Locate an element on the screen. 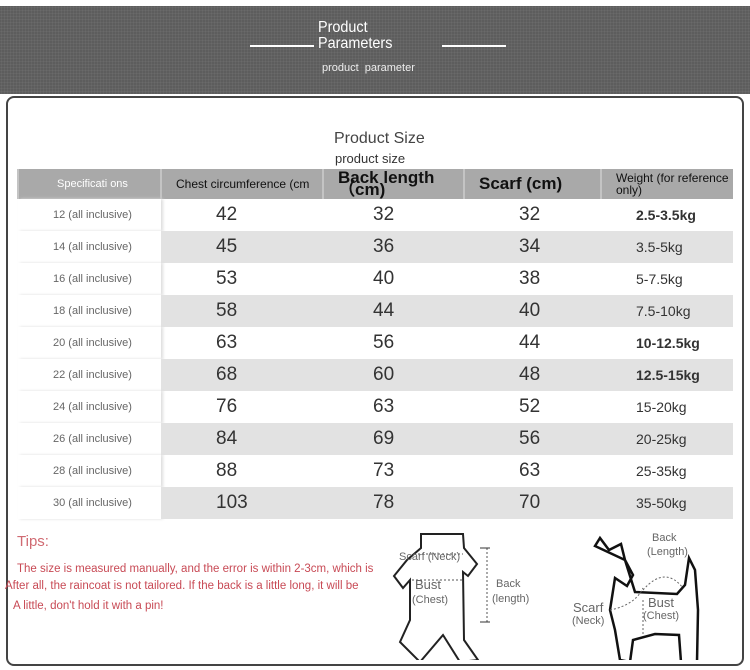  weight-cell: 7.5-10kg is located at coordinates (667, 311).